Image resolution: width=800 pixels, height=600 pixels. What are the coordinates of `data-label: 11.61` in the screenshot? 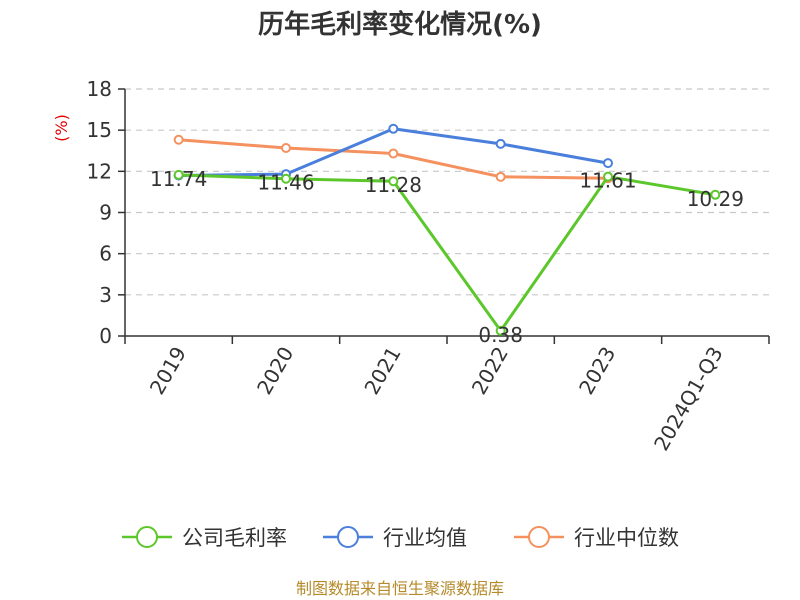 It's located at (607, 181).